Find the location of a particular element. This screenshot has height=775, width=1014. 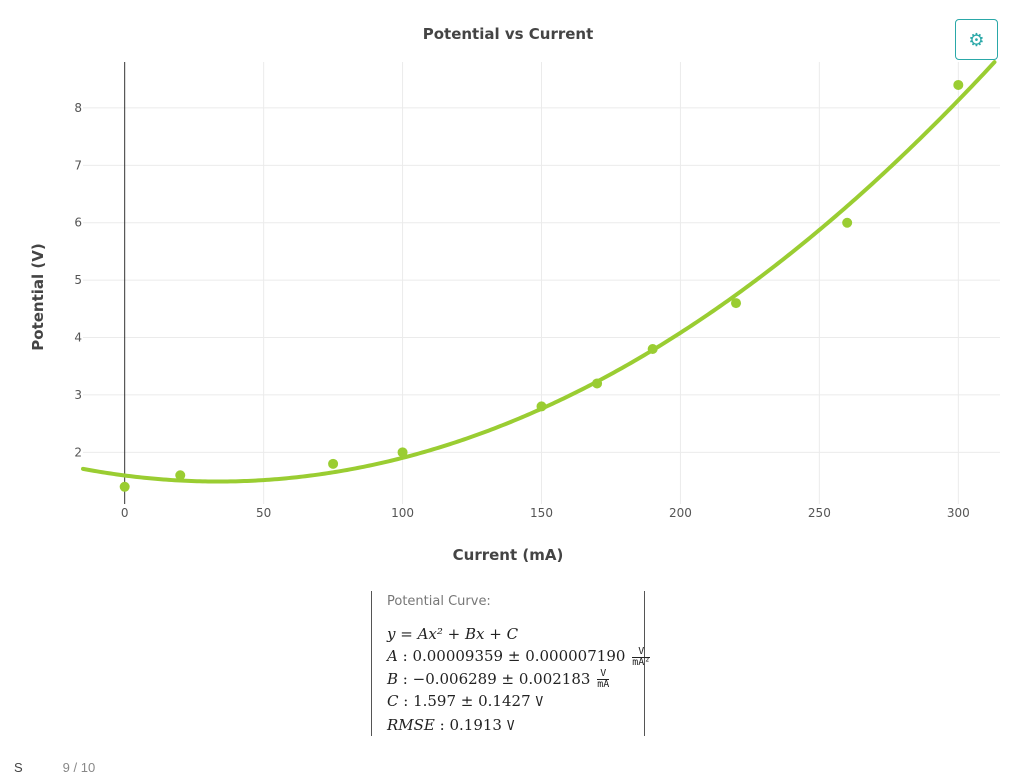

x-tick-label: 250 is located at coordinates (819, 513).